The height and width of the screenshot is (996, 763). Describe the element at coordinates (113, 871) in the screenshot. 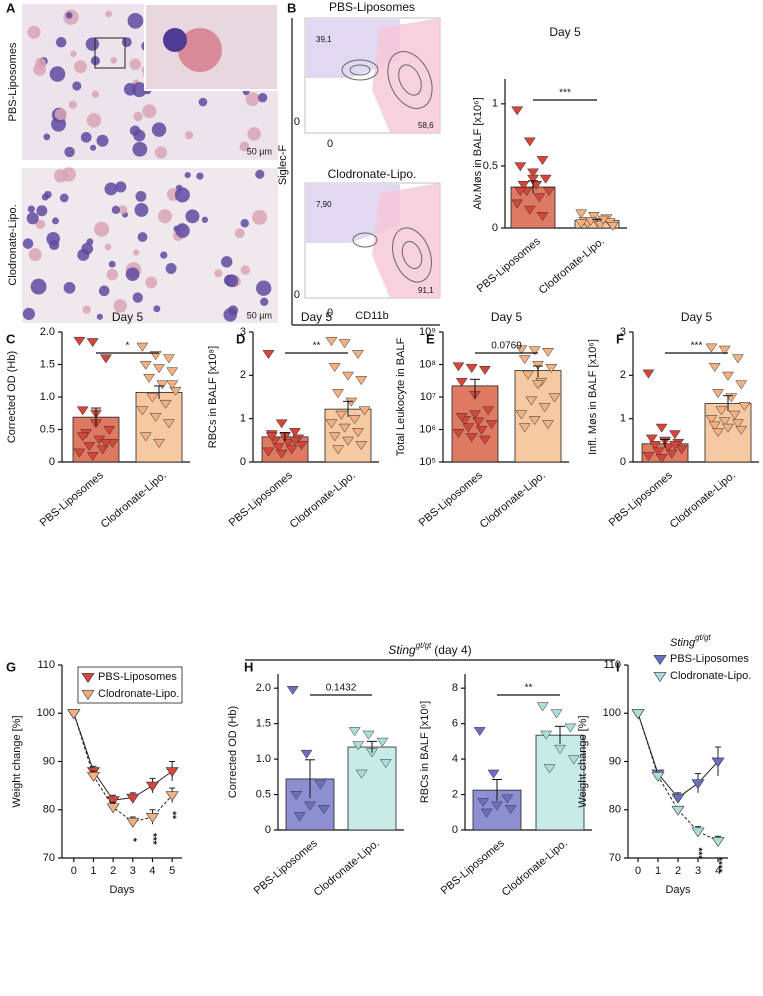

I see `x-tick-label: 2` at that location.